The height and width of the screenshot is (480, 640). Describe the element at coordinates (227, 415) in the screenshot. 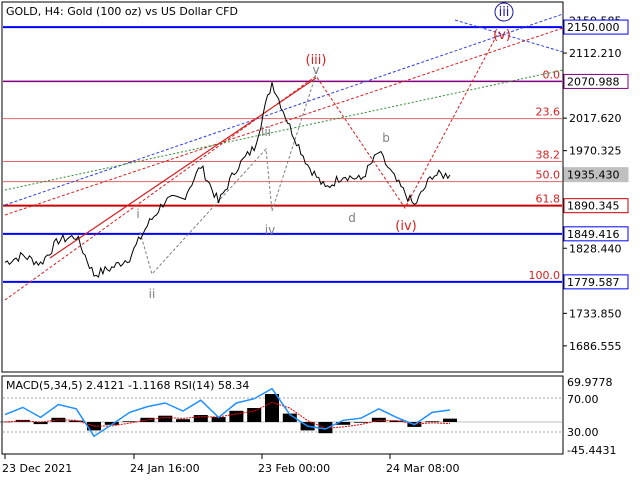

I see `macd-signal-line` at that location.